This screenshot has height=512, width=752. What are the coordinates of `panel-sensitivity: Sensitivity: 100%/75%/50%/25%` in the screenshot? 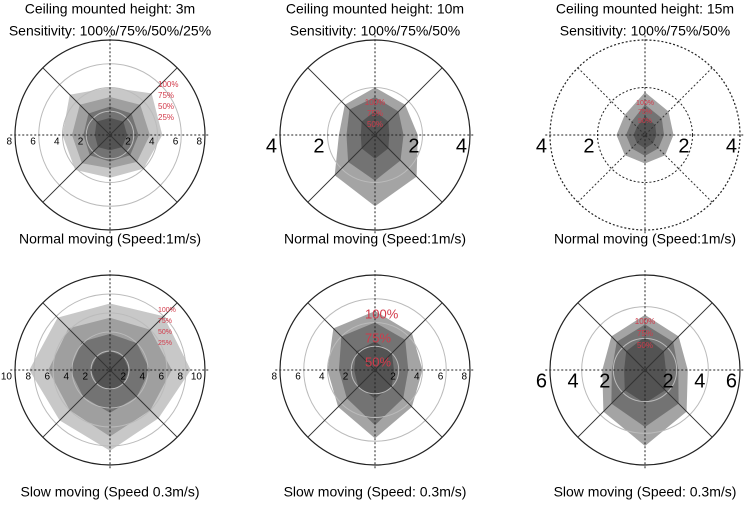 It's located at (110, 31).